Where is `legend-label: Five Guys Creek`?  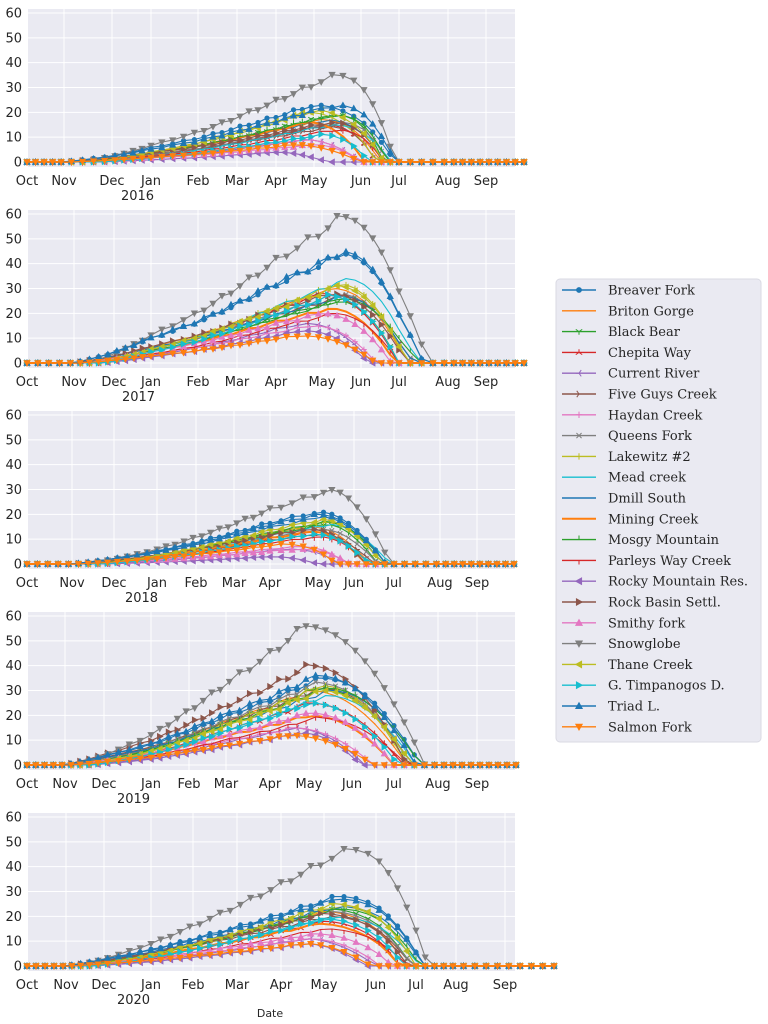
legend-label: Five Guys Creek is located at coordinates (662, 395).